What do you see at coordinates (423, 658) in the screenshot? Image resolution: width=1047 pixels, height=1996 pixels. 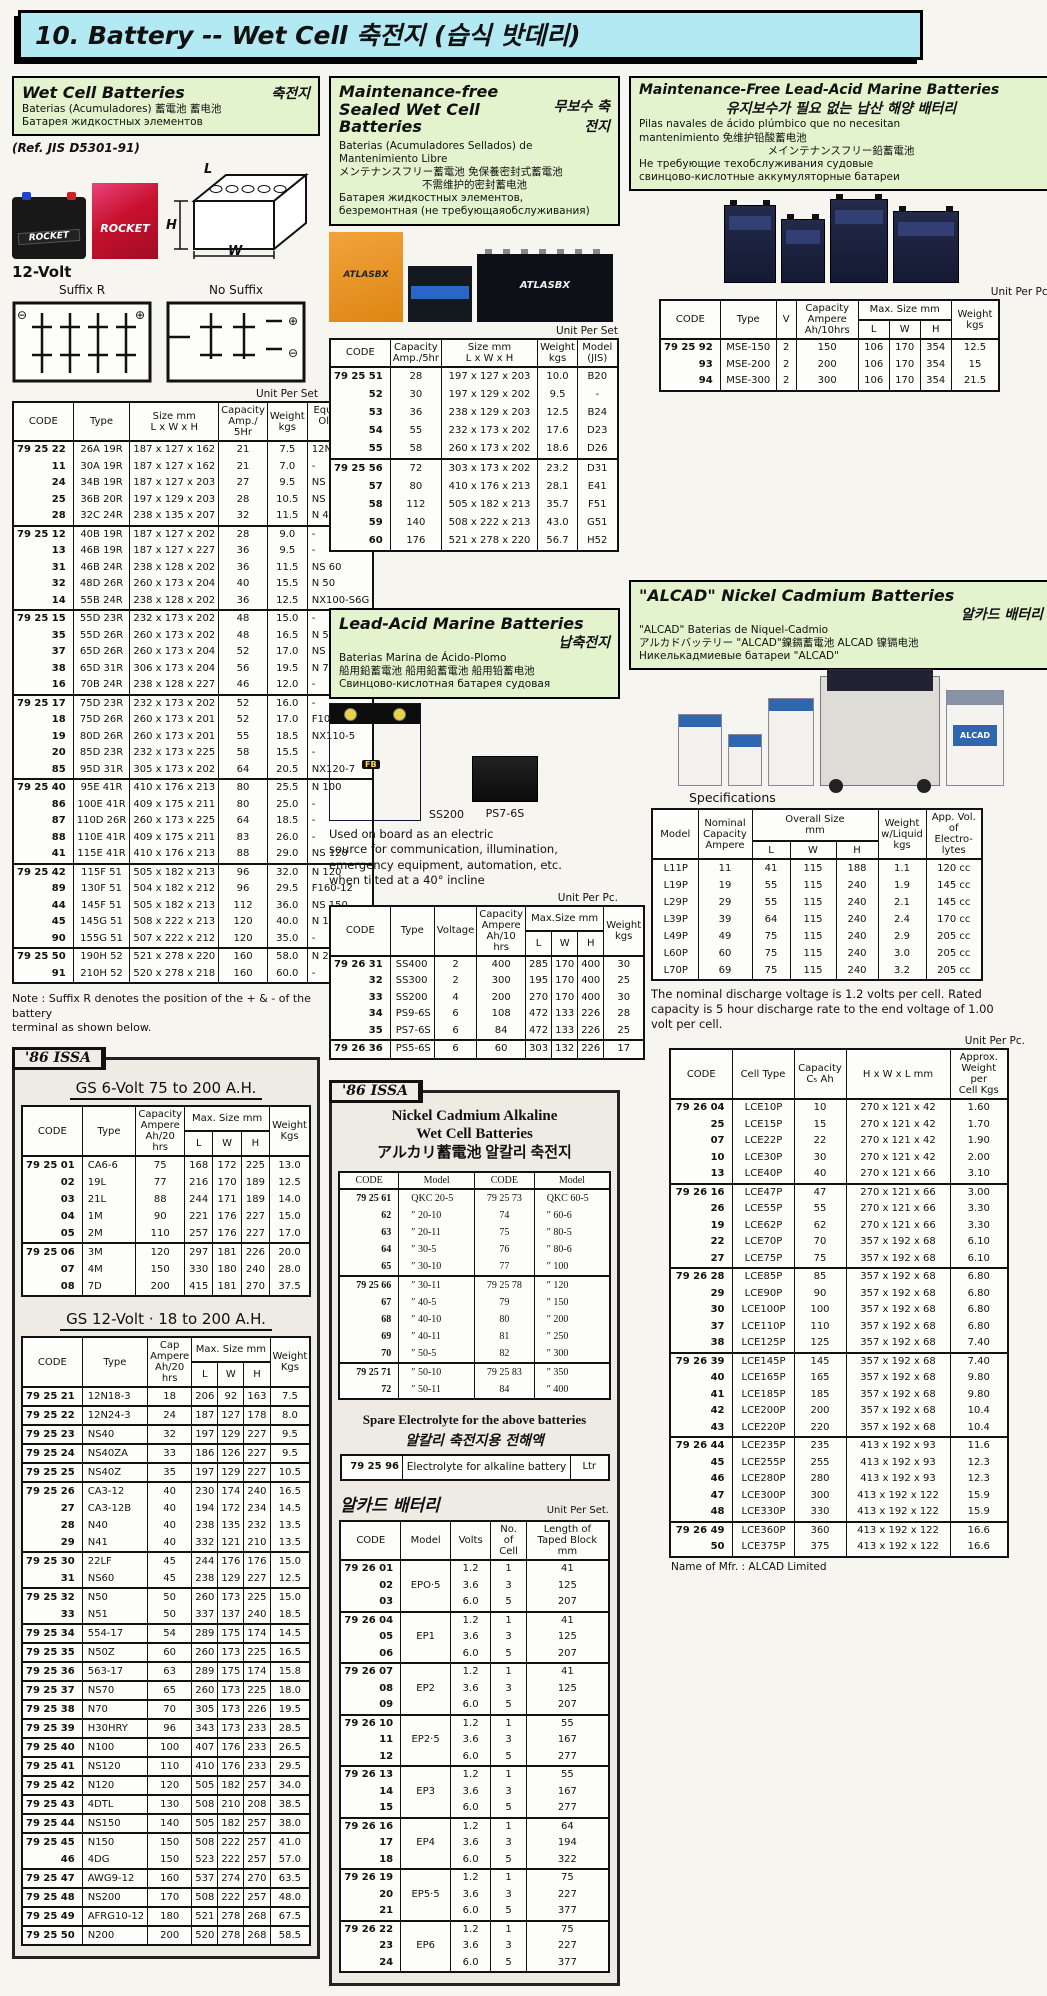 I see `panel-line: Baterias Marina de Ácido-Plomo` at bounding box center [423, 658].